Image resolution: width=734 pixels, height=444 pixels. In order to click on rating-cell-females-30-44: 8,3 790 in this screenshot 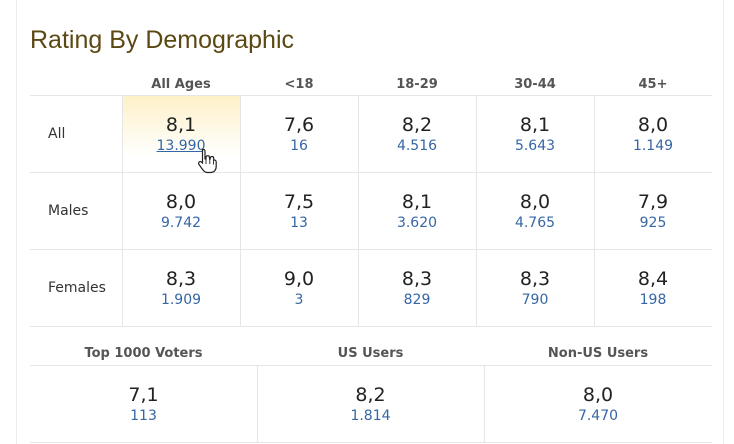, I will do `click(535, 288)`.